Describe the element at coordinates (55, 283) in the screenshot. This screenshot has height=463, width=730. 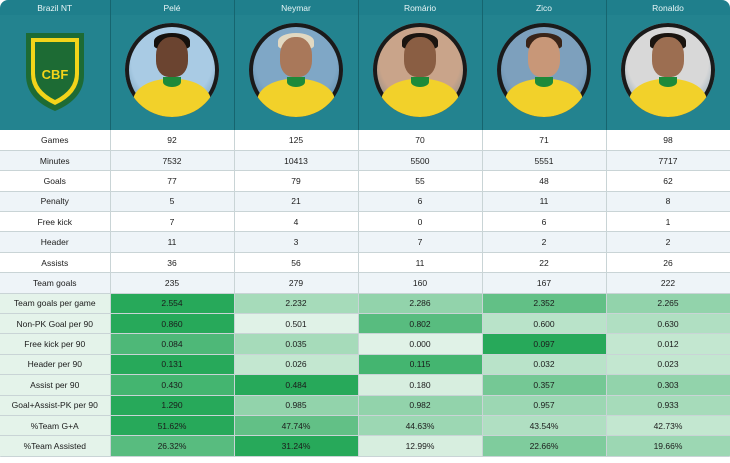
I see `row-label: Team goals` at that location.